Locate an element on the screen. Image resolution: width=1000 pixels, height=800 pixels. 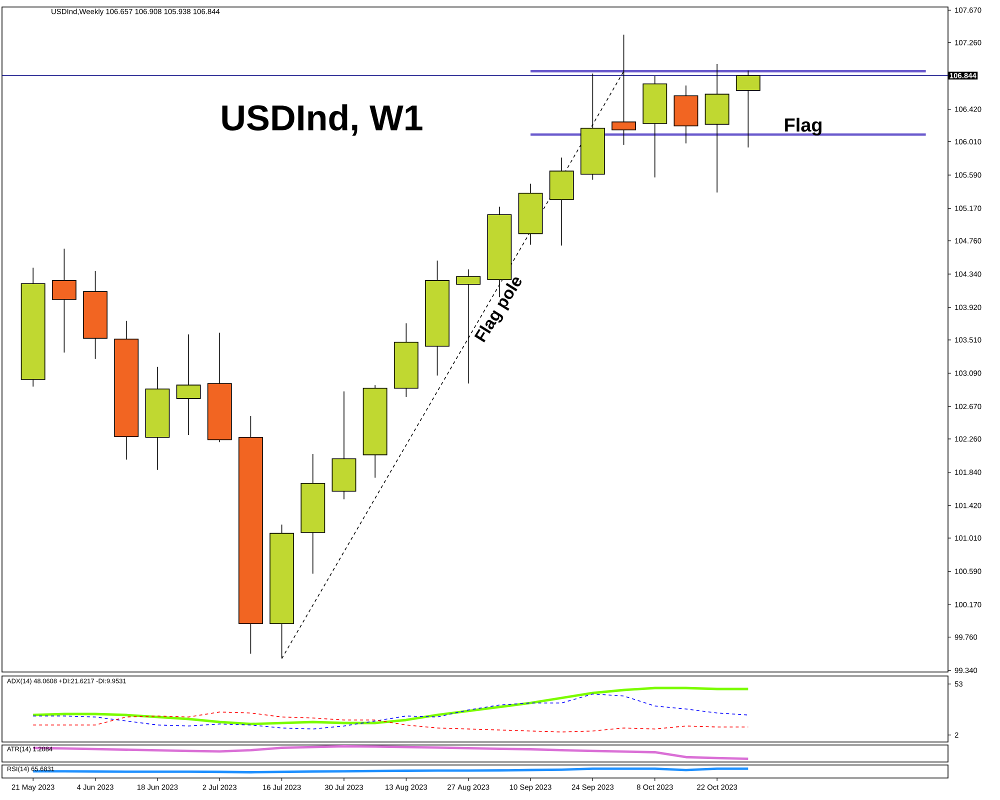
annotation: Flag is located at coordinates (803, 127).